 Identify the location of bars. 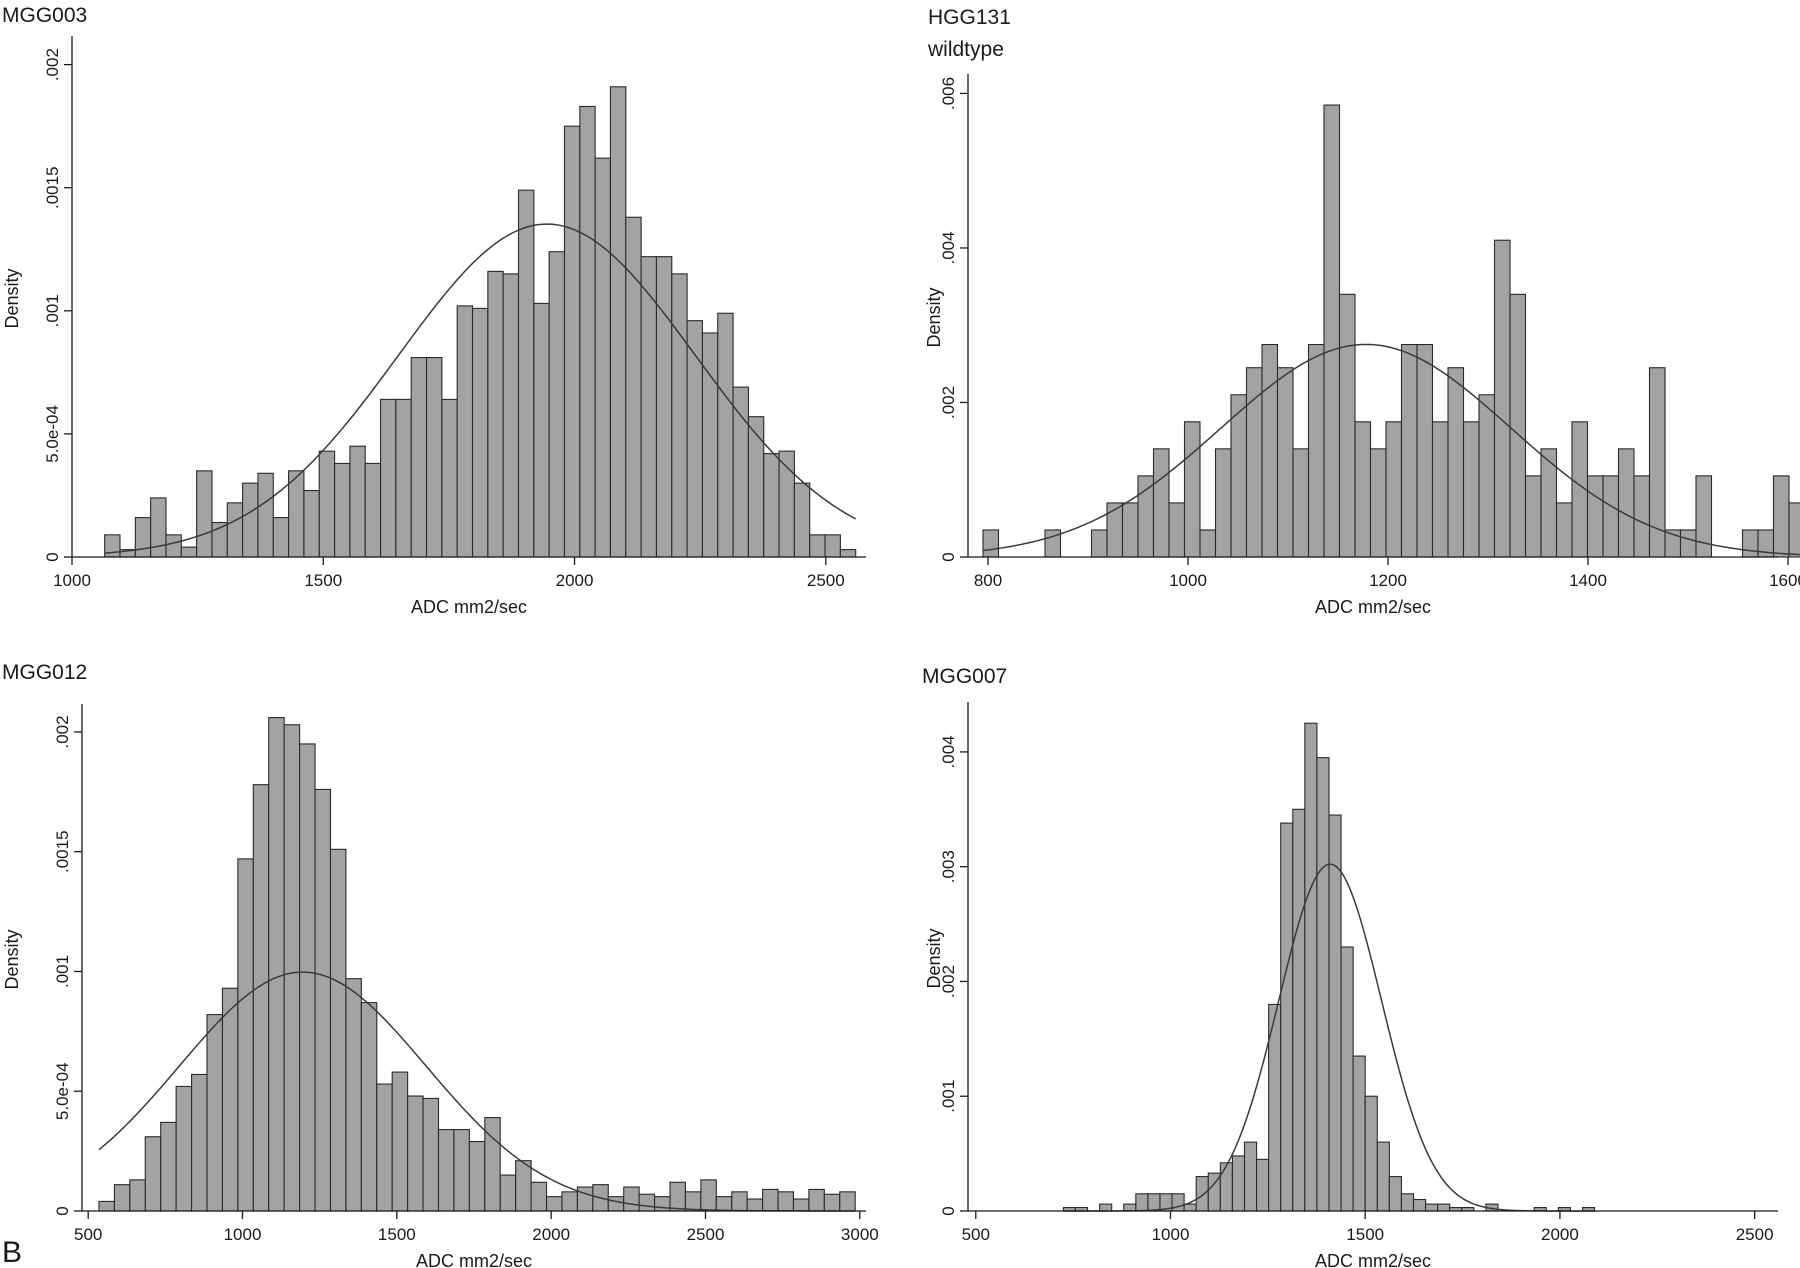
(1329, 967).